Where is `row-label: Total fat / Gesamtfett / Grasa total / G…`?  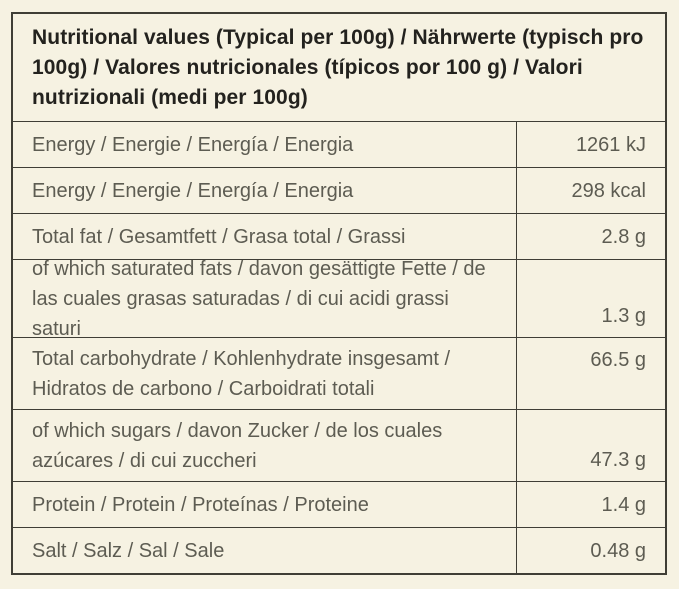
row-label: Total fat / Gesamtfett / Grasa total / G… is located at coordinates (265, 236).